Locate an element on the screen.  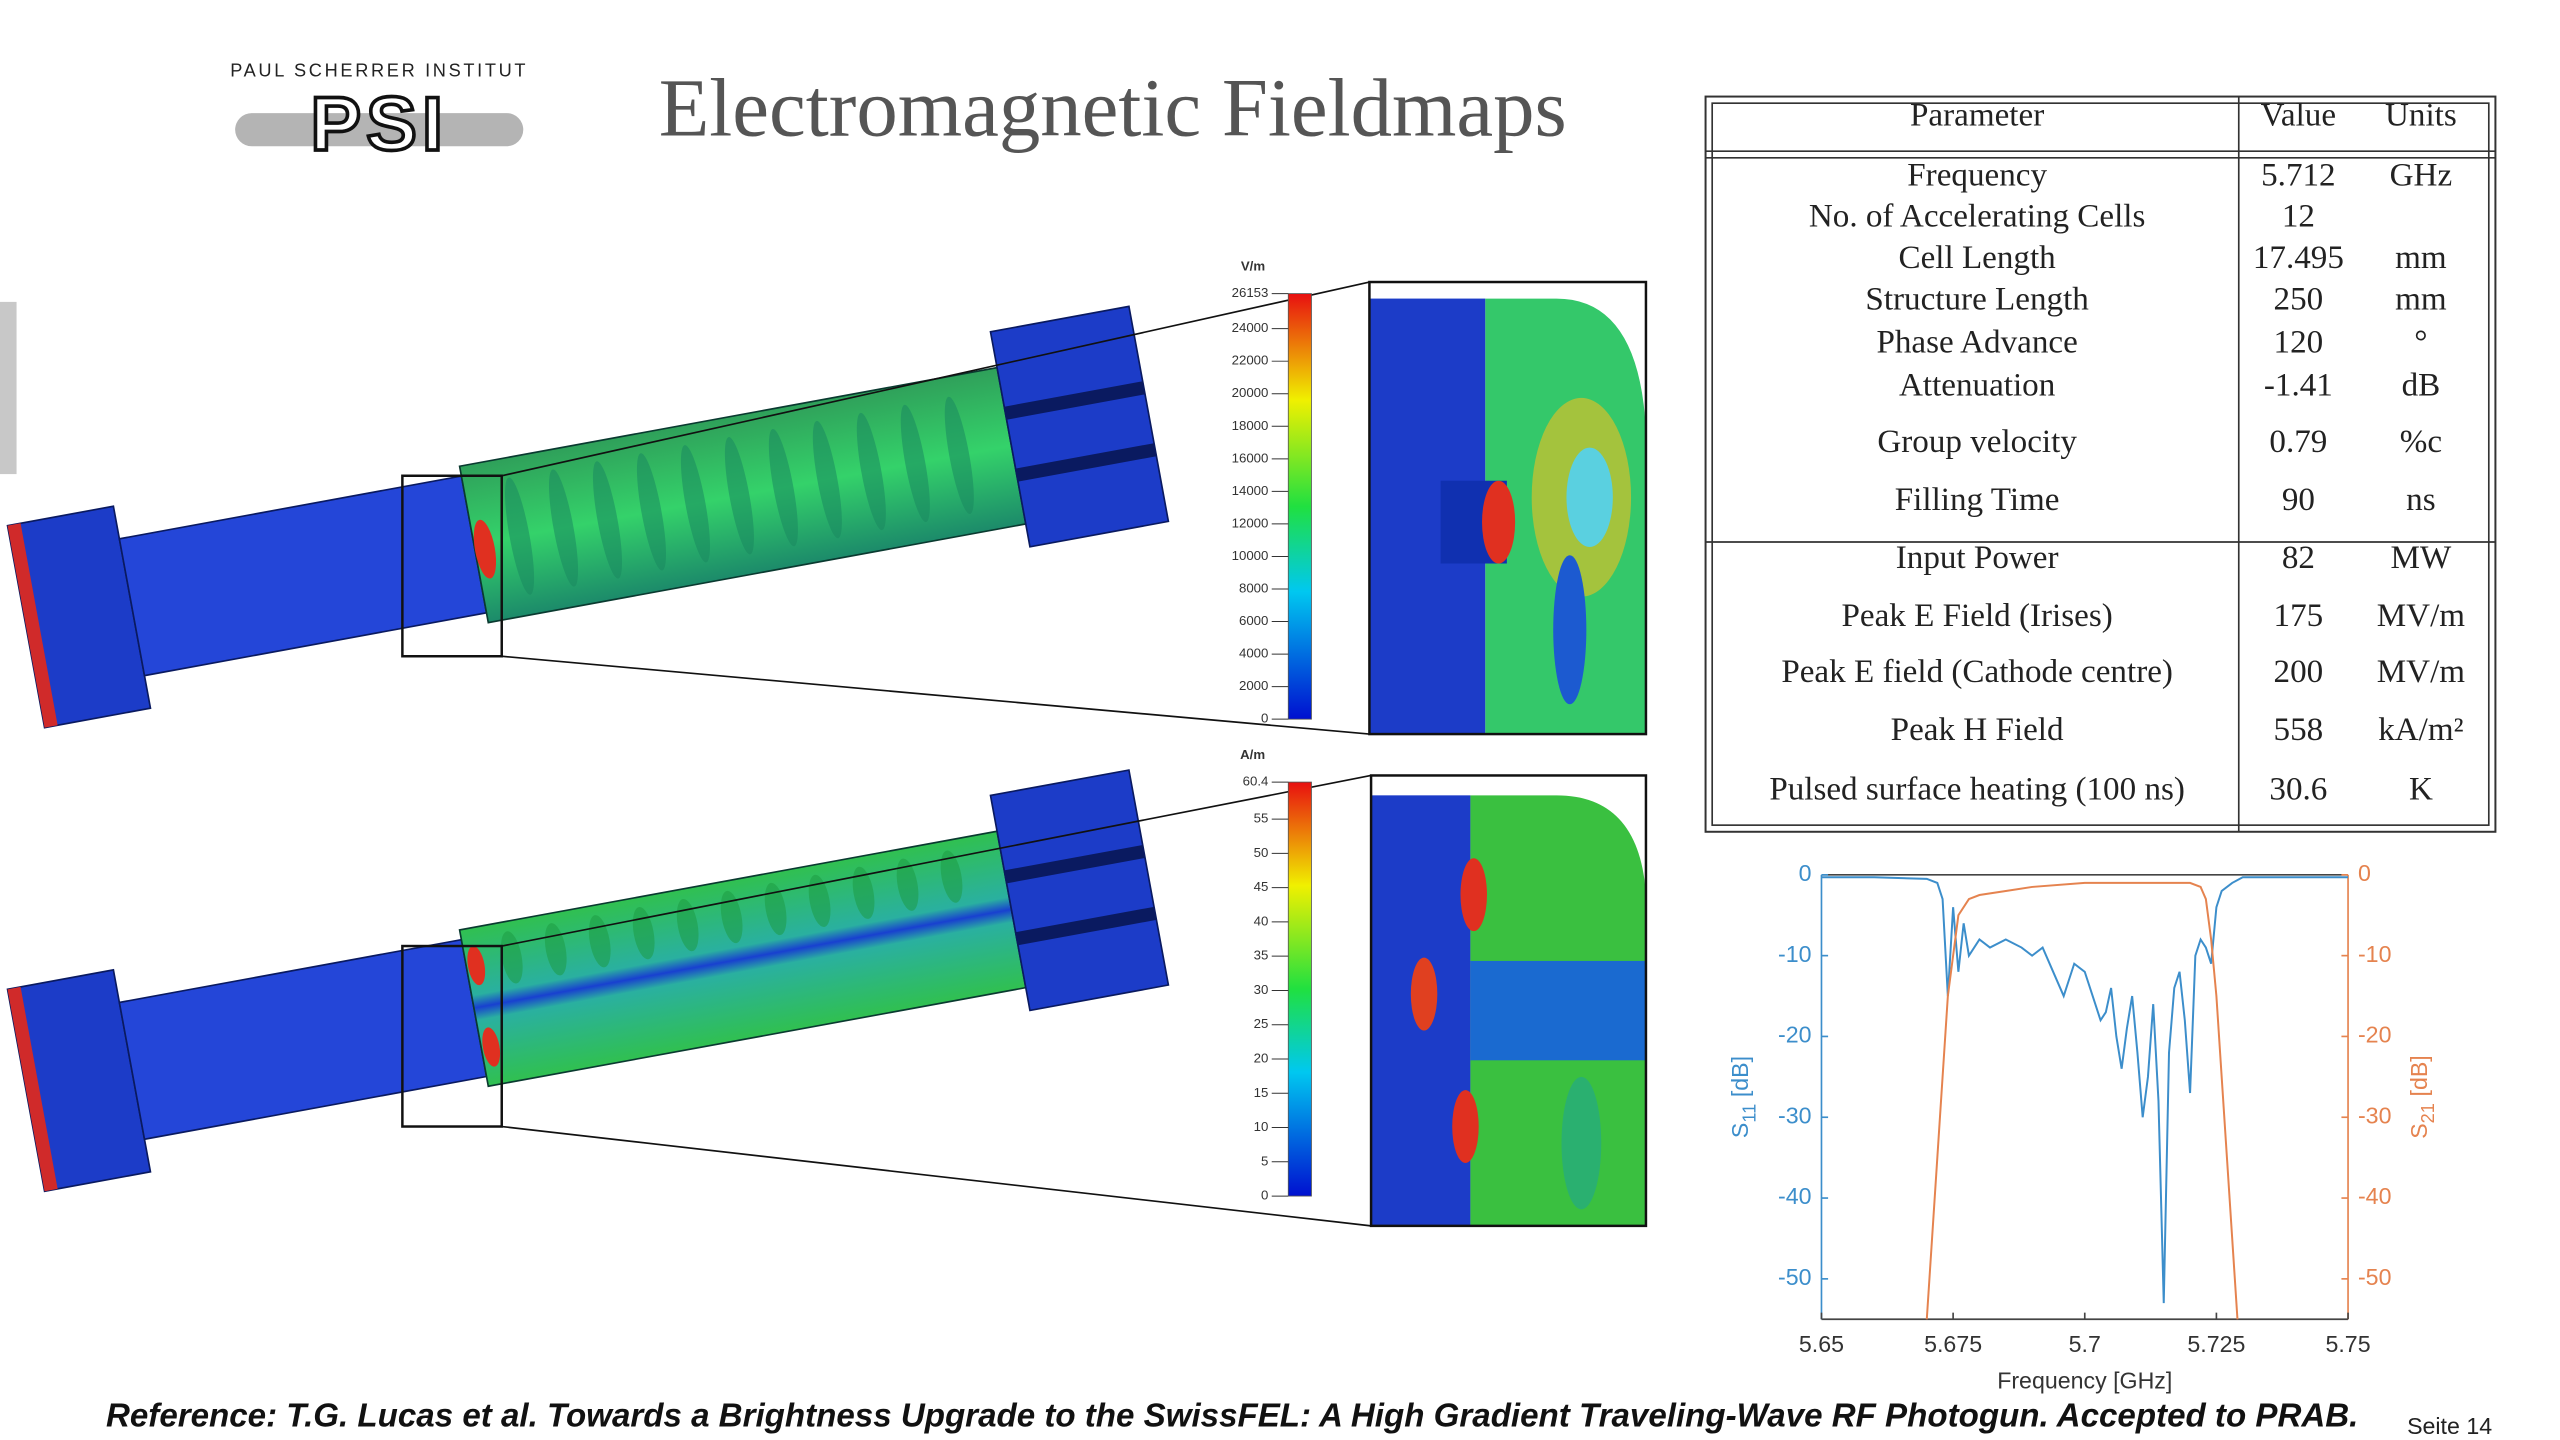
colorbar-tick-label: 60.4 is located at coordinates (1256, 781).